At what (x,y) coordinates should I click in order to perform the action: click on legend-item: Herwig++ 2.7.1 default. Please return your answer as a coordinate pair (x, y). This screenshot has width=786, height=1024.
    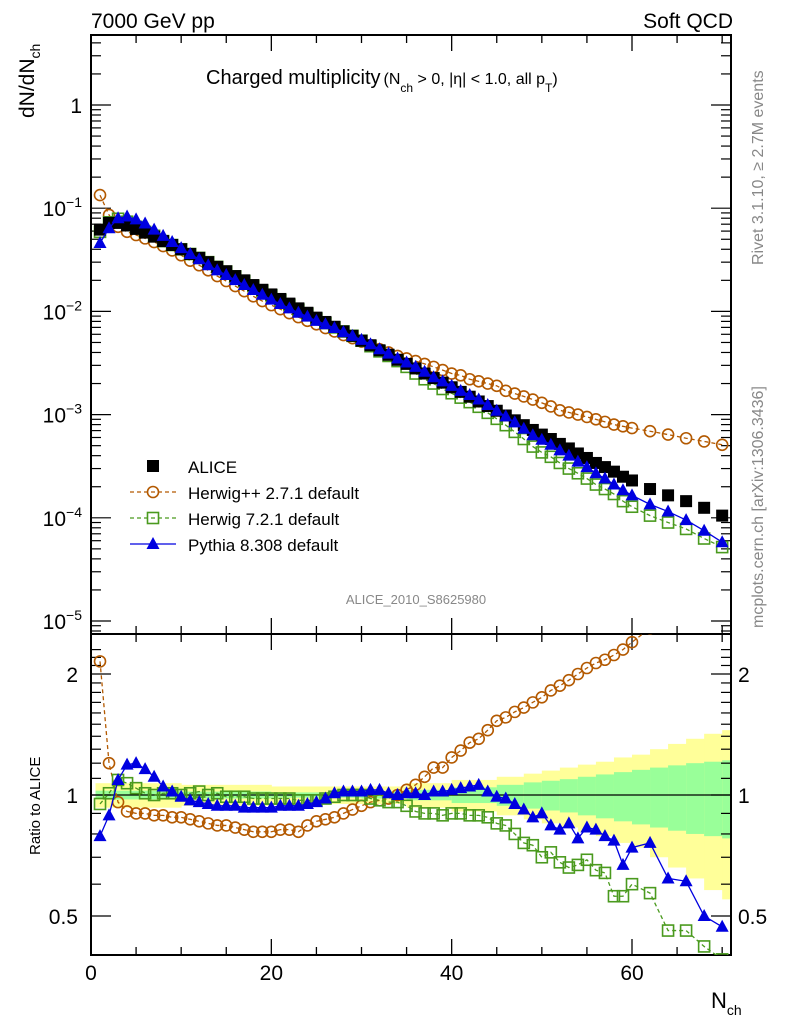
    Looking at the image, I should click on (244, 493).